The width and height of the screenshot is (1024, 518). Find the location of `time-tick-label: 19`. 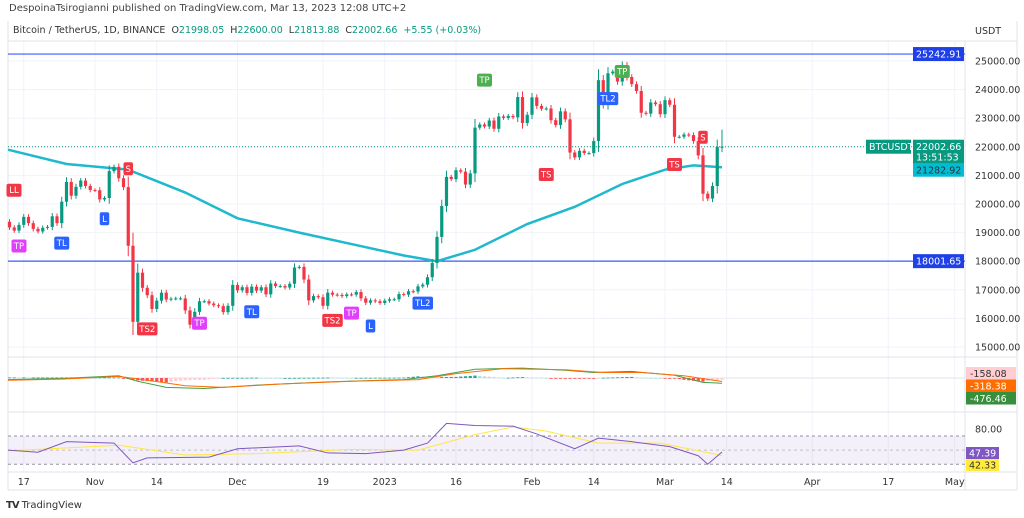

time-tick-label: 19 is located at coordinates (323, 482).